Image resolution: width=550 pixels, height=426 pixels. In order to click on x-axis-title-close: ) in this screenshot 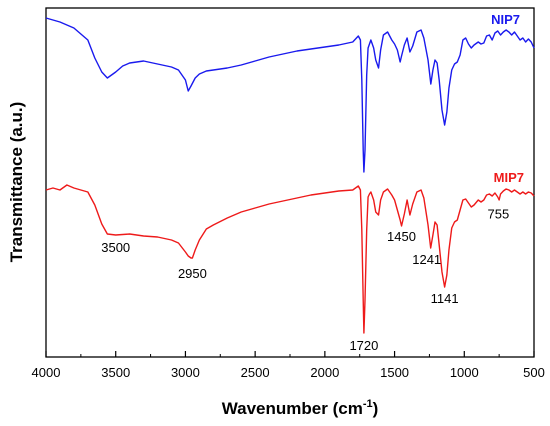, I will do `click(376, 408)`.